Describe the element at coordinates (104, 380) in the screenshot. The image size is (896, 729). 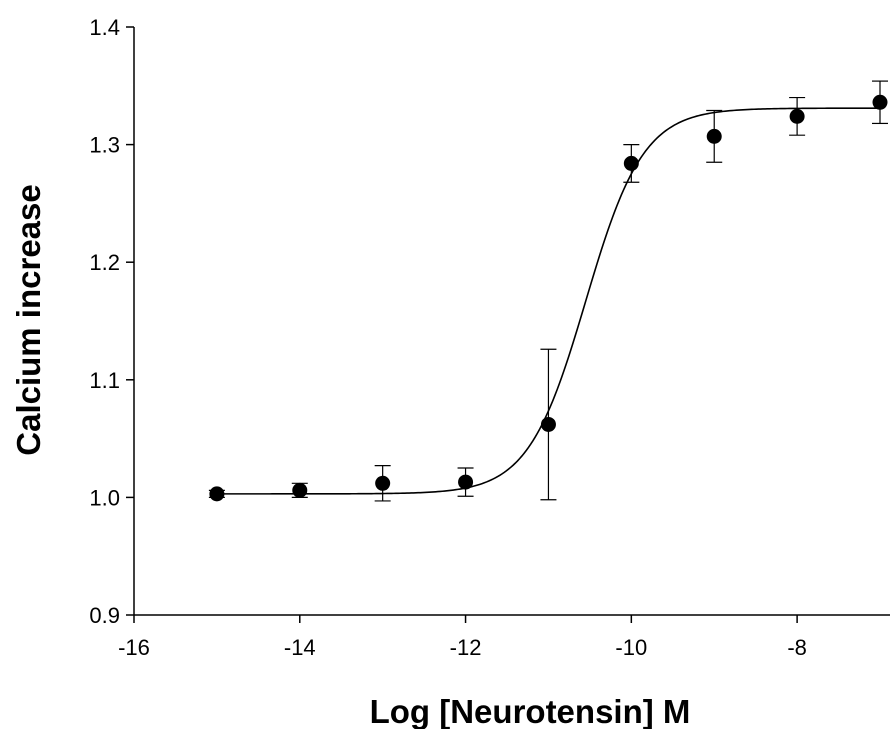
I see `y-tick-label: 1.1` at that location.